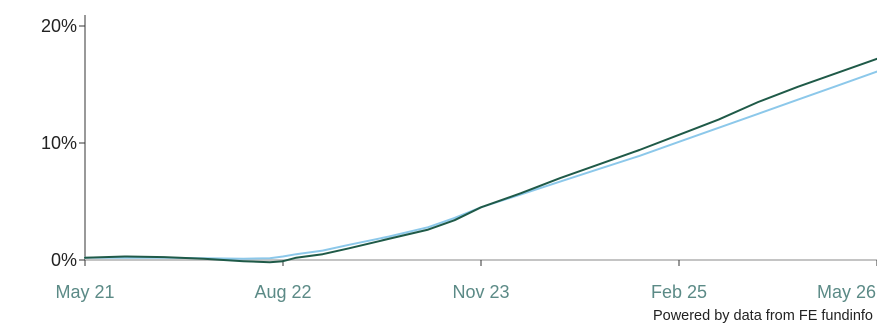 The height and width of the screenshot is (327, 877). What do you see at coordinates (282, 292) in the screenshot?
I see `x-tick-label: Aug 22` at bounding box center [282, 292].